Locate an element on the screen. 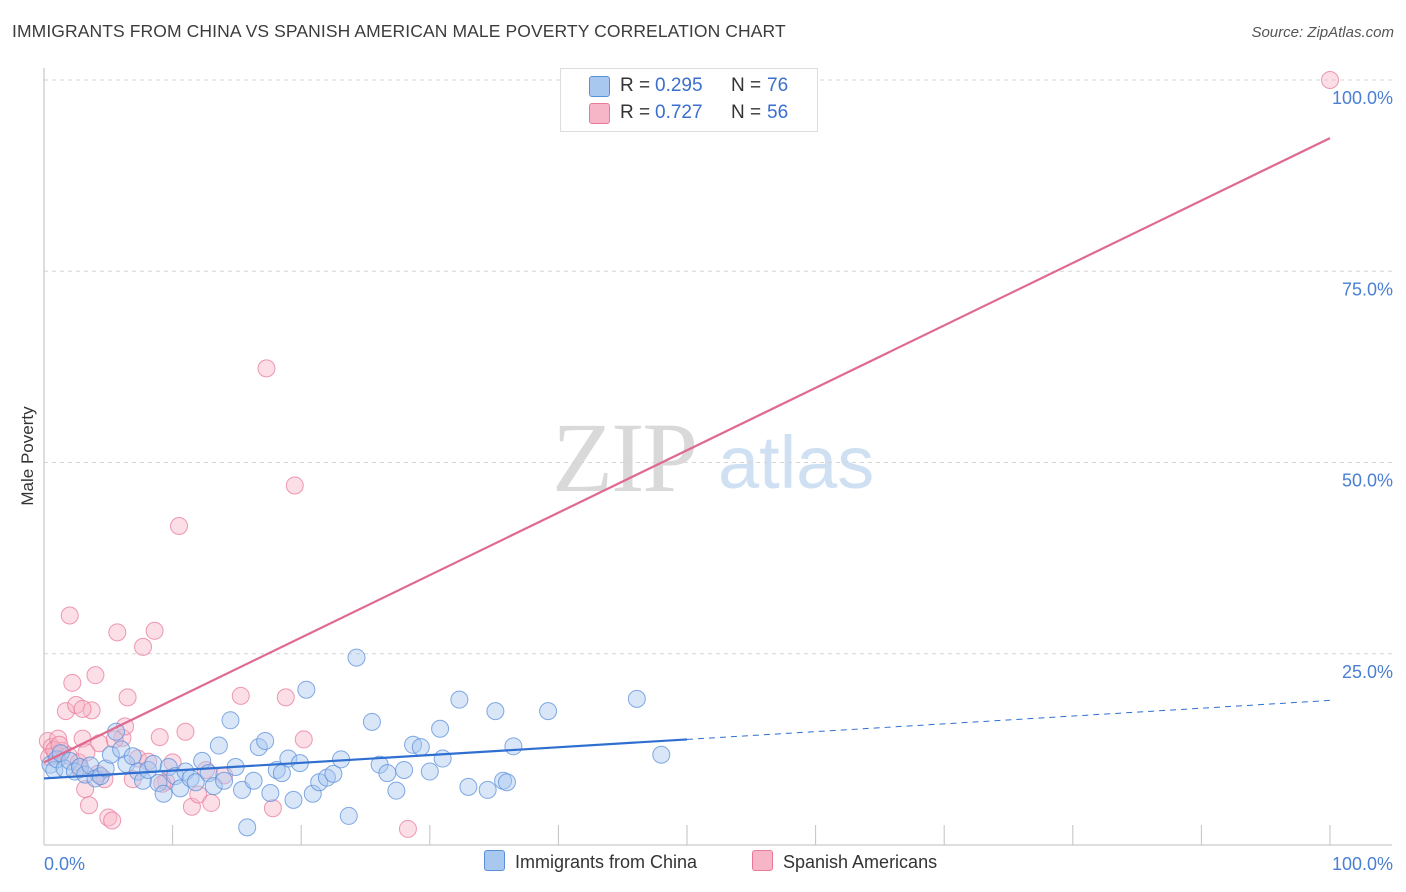 This screenshot has height=892, width=1406. n-value-china: 76 is located at coordinates (778, 85).